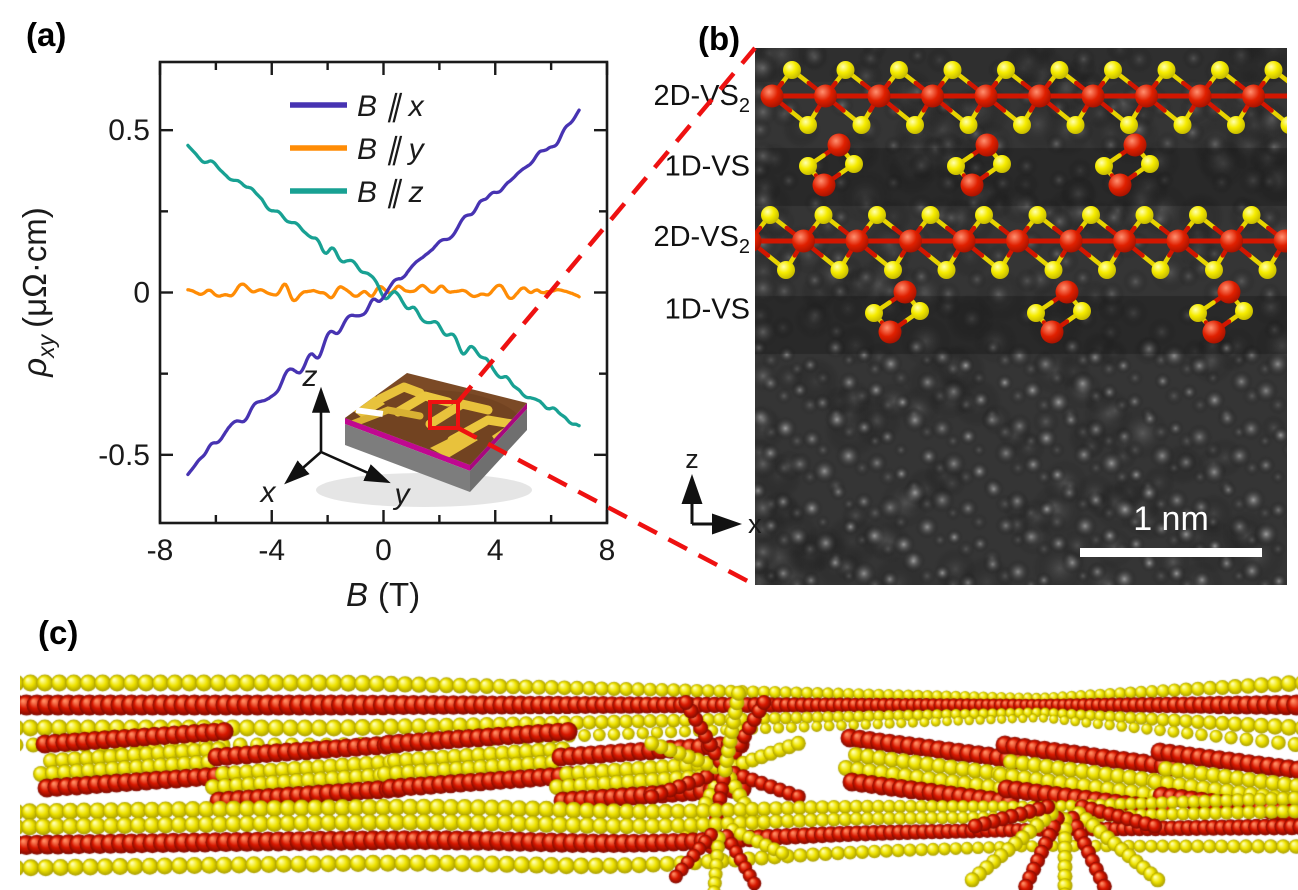  I want to click on y-tick-label: 0, so click(141, 293).